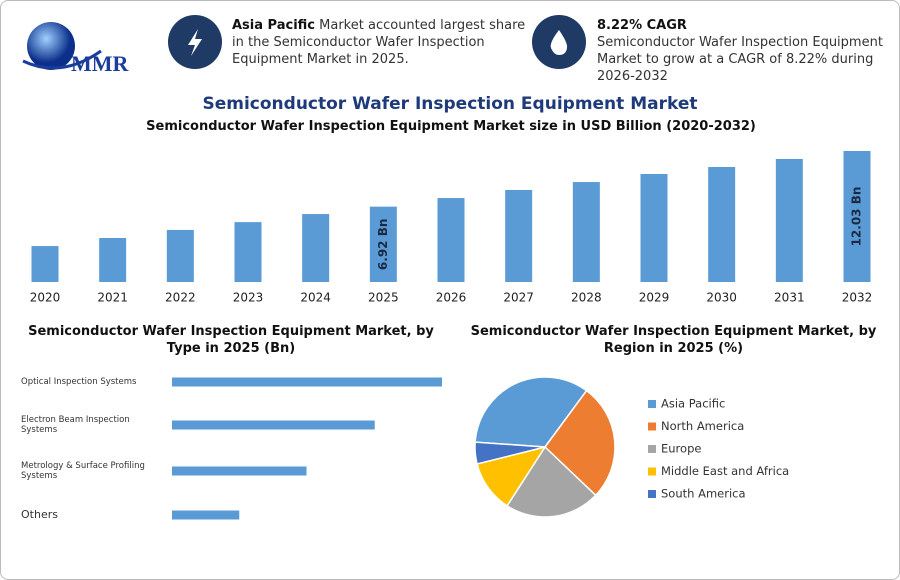 The height and width of the screenshot is (580, 900). What do you see at coordinates (654, 298) in the screenshot?
I see `x-tick-label: 2029` at bounding box center [654, 298].